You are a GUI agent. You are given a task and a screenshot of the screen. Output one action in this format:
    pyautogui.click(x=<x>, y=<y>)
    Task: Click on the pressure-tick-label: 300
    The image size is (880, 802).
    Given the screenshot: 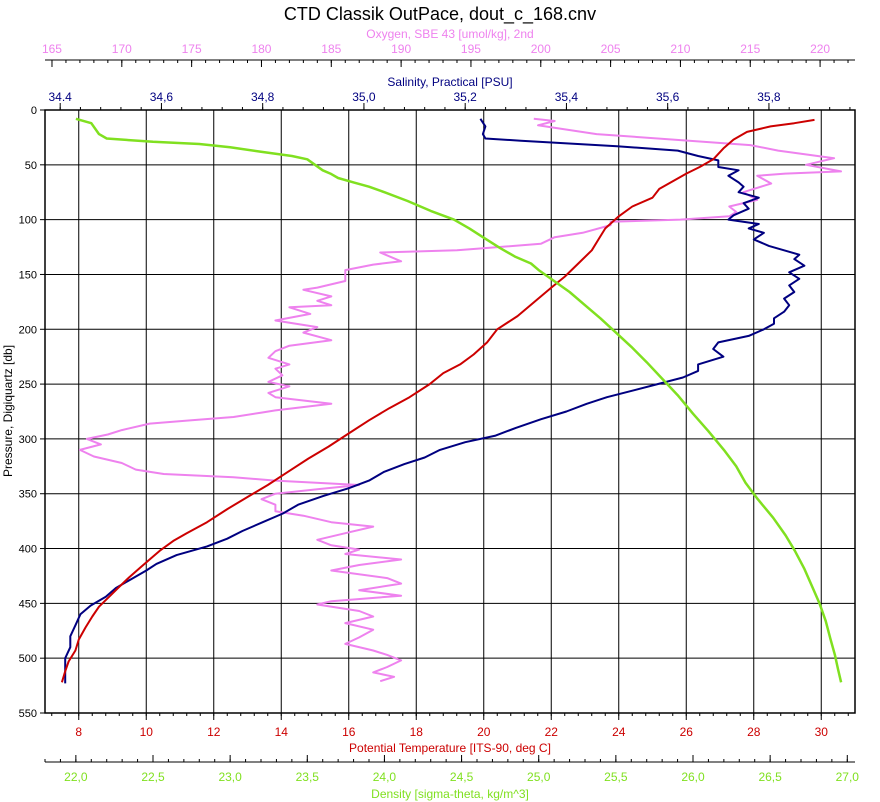 What is the action you would take?
    pyautogui.click(x=28, y=440)
    